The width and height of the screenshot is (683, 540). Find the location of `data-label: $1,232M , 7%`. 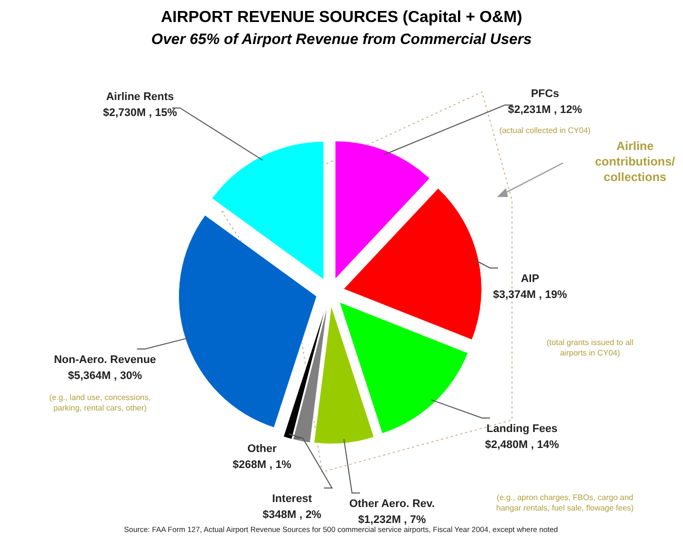

data-label: $1,232M , 7% is located at coordinates (392, 520).